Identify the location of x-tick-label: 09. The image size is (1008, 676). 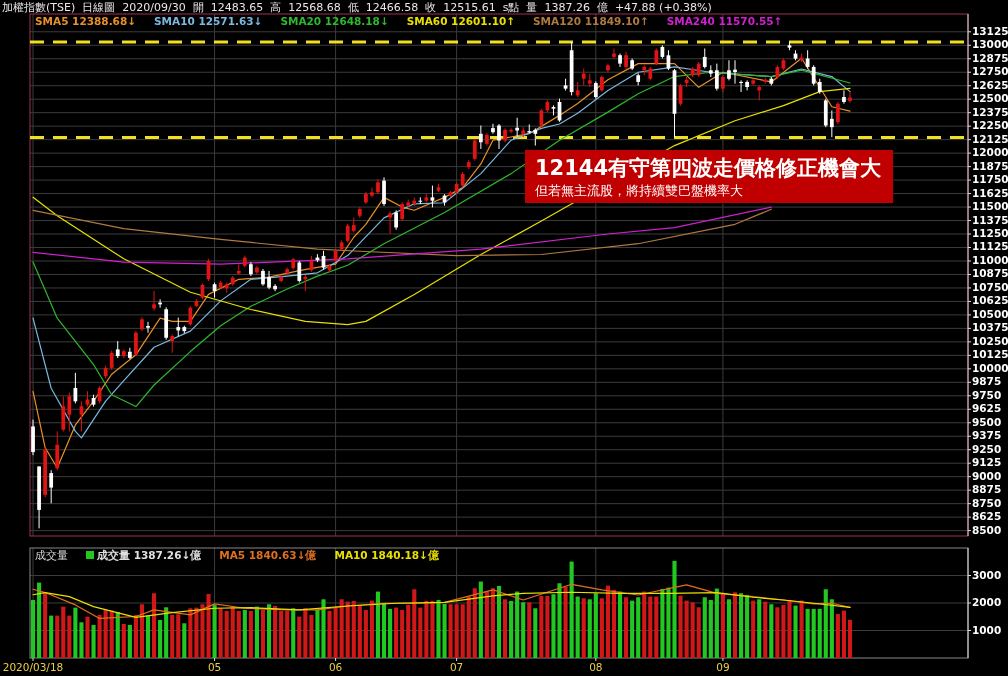
(723, 667).